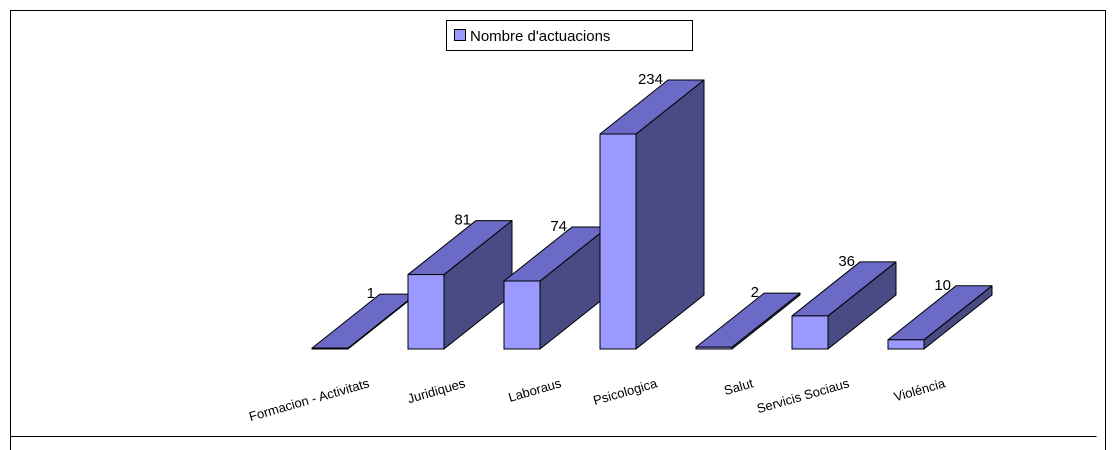  I want to click on data-label: 2, so click(755, 292).